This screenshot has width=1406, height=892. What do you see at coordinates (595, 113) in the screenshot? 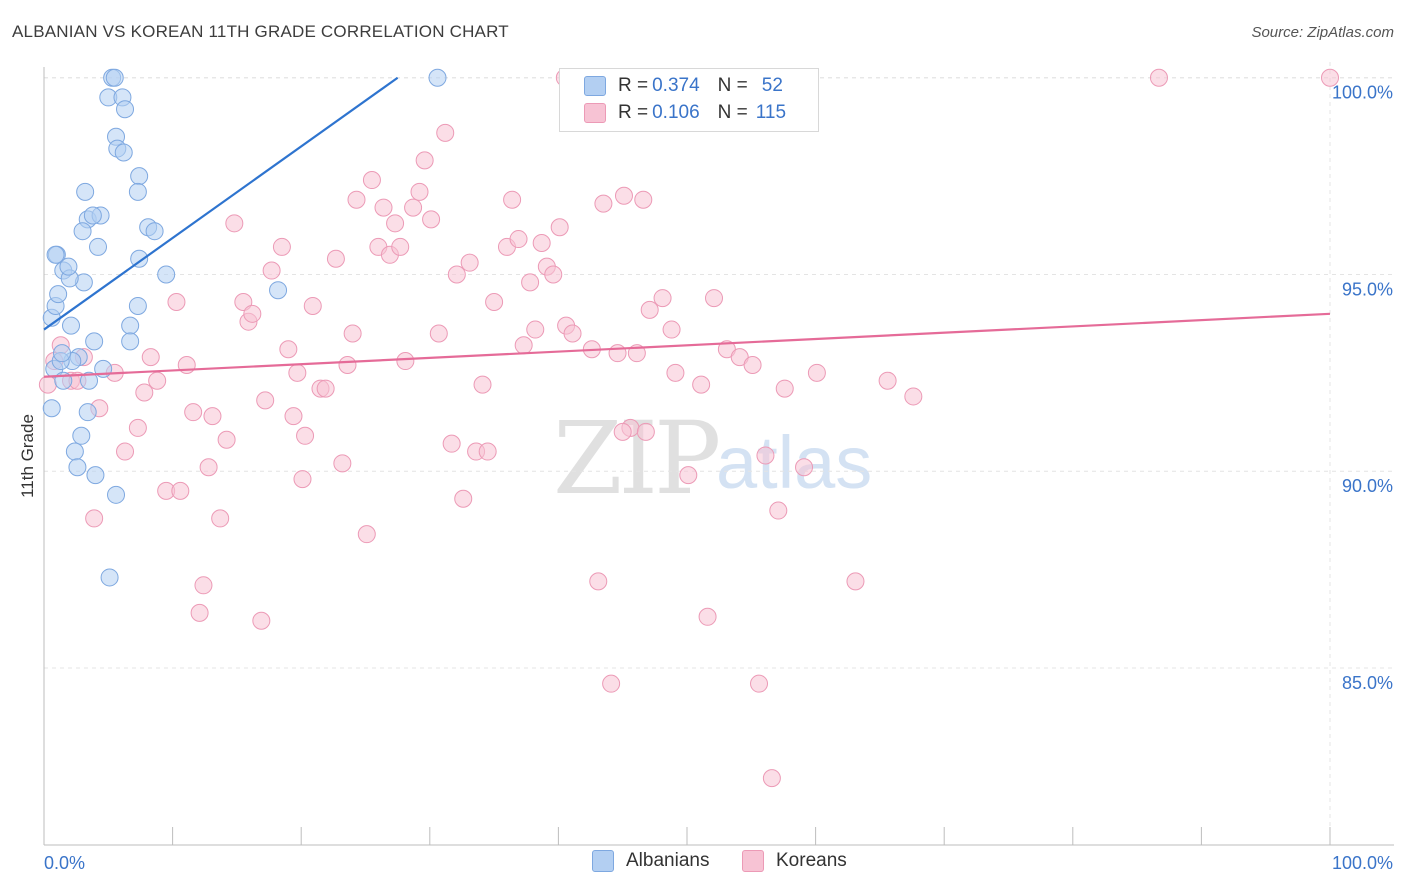
I see `korean-swatch` at bounding box center [595, 113].